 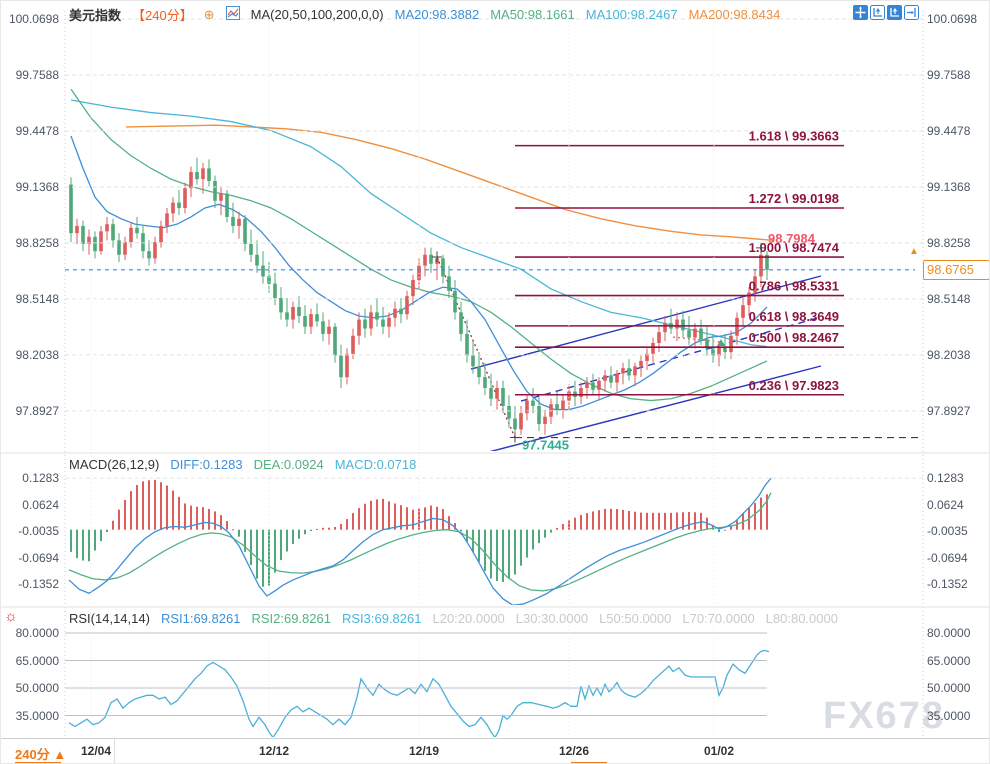 What do you see at coordinates (574, 751) in the screenshot?
I see `time-label: 12/26` at bounding box center [574, 751].